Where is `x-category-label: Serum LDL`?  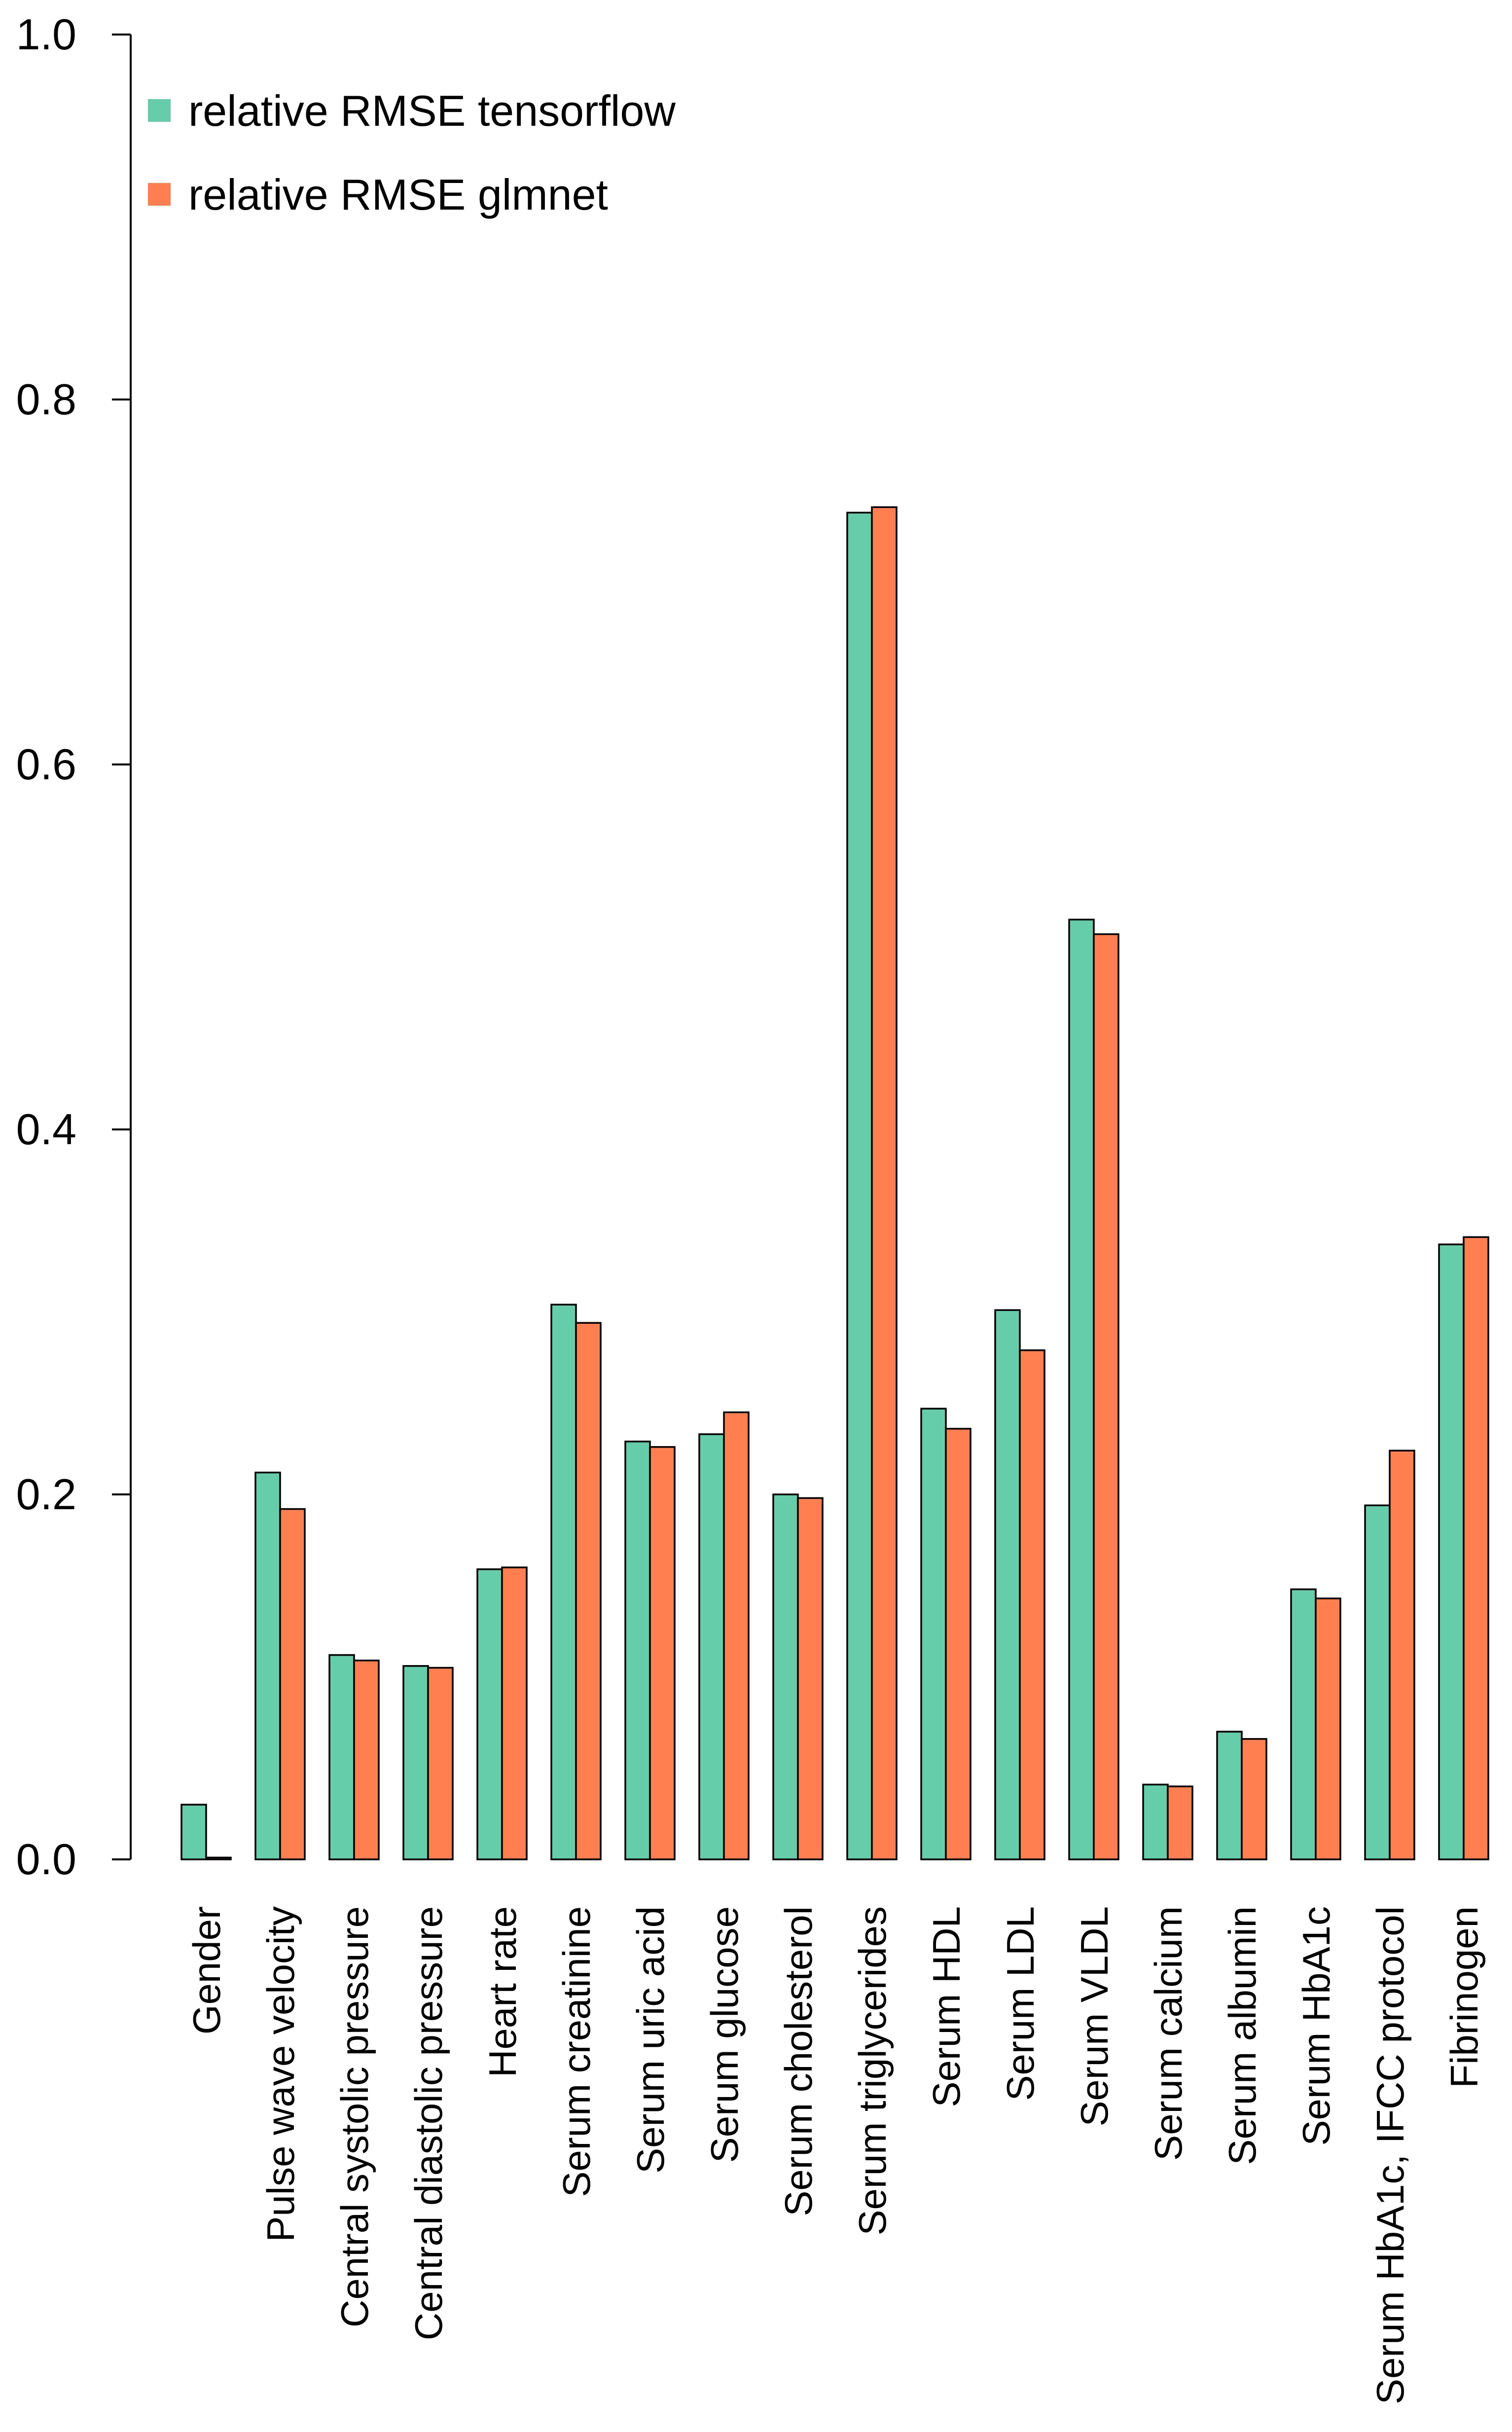
x-category-label: Serum LDL is located at coordinates (1020, 2003).